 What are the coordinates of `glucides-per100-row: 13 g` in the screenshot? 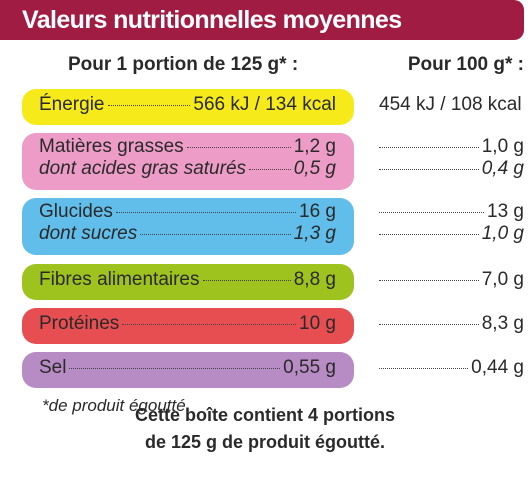 It's located at (450, 212).